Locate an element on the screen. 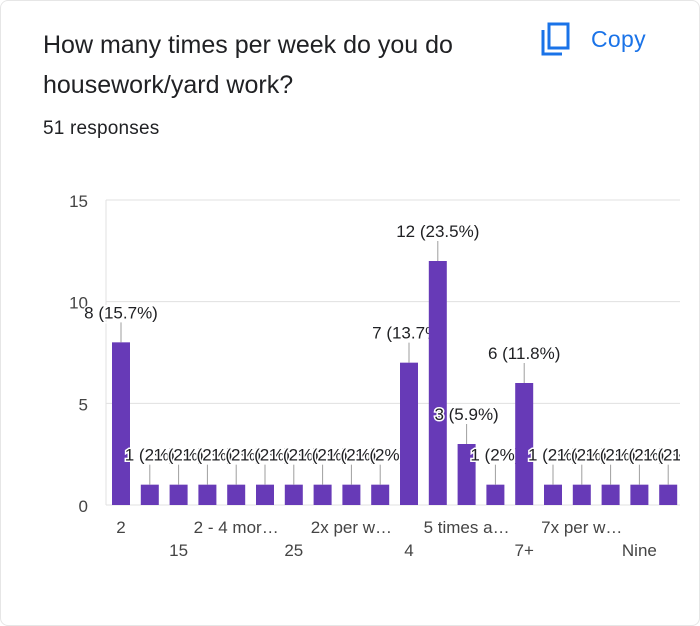  copy-chart-button: Copy is located at coordinates (592, 39).